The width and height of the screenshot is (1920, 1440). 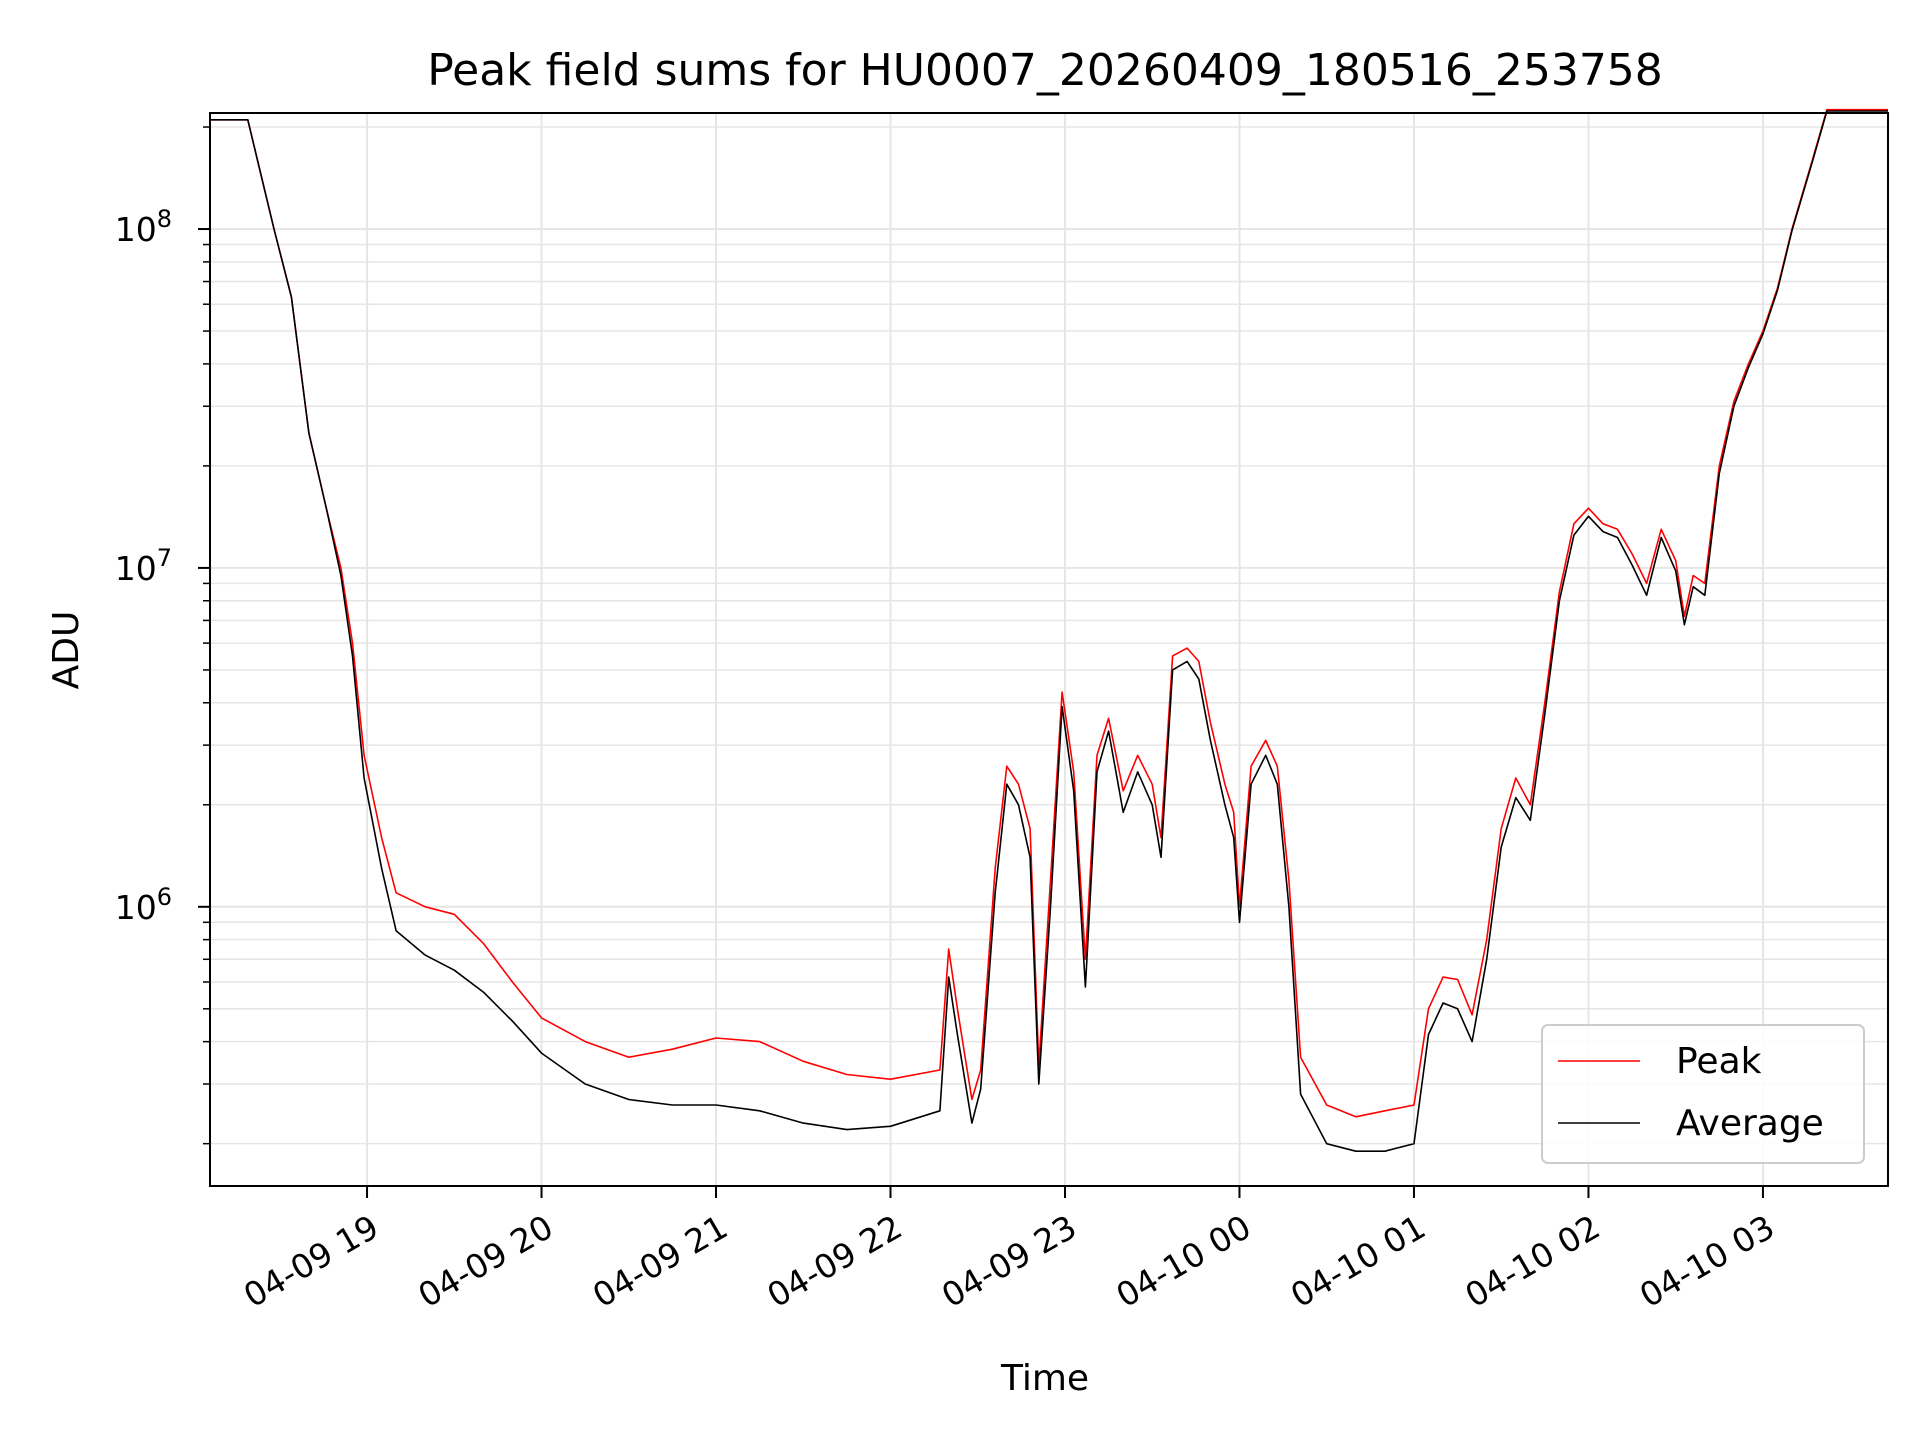 I want to click on legend: Peak Average, so click(x=1703, y=1094).